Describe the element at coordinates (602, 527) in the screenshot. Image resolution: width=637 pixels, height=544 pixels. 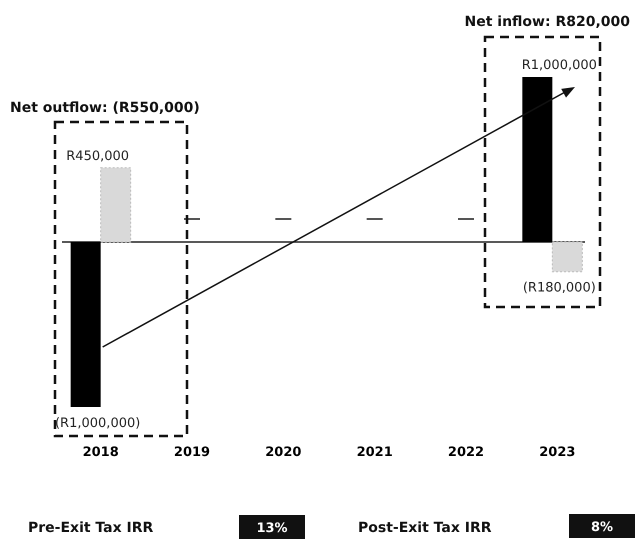
I see `text: 8%` at that location.